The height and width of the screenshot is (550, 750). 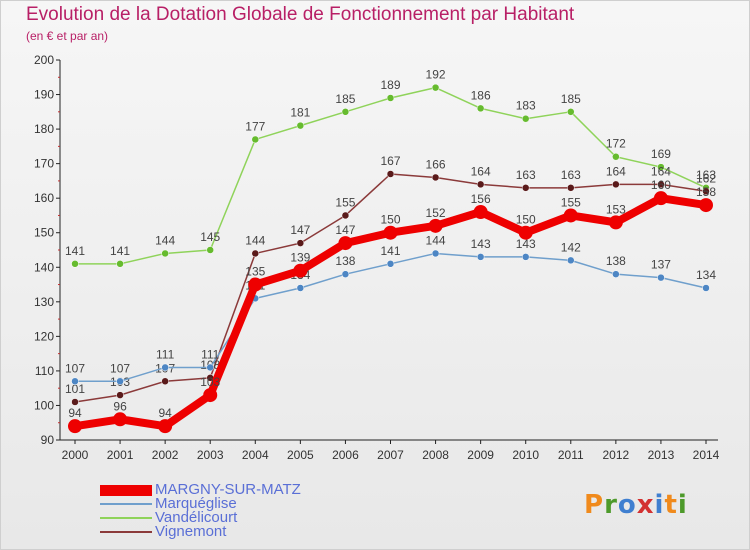 I want to click on y-tick-label: 110, so click(x=44, y=371).